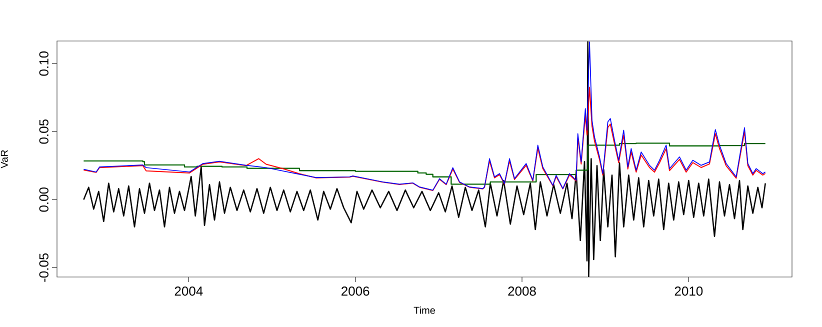 The image size is (822, 327). Describe the element at coordinates (43, 267) in the screenshot. I see `y-tick-label: -0.05` at that location.